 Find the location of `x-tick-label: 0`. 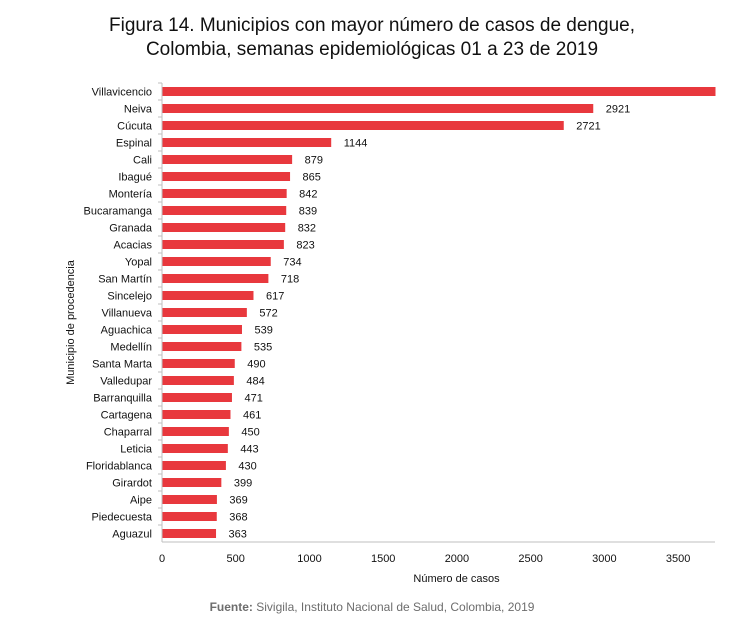

x-tick-label: 0 is located at coordinates (162, 559).